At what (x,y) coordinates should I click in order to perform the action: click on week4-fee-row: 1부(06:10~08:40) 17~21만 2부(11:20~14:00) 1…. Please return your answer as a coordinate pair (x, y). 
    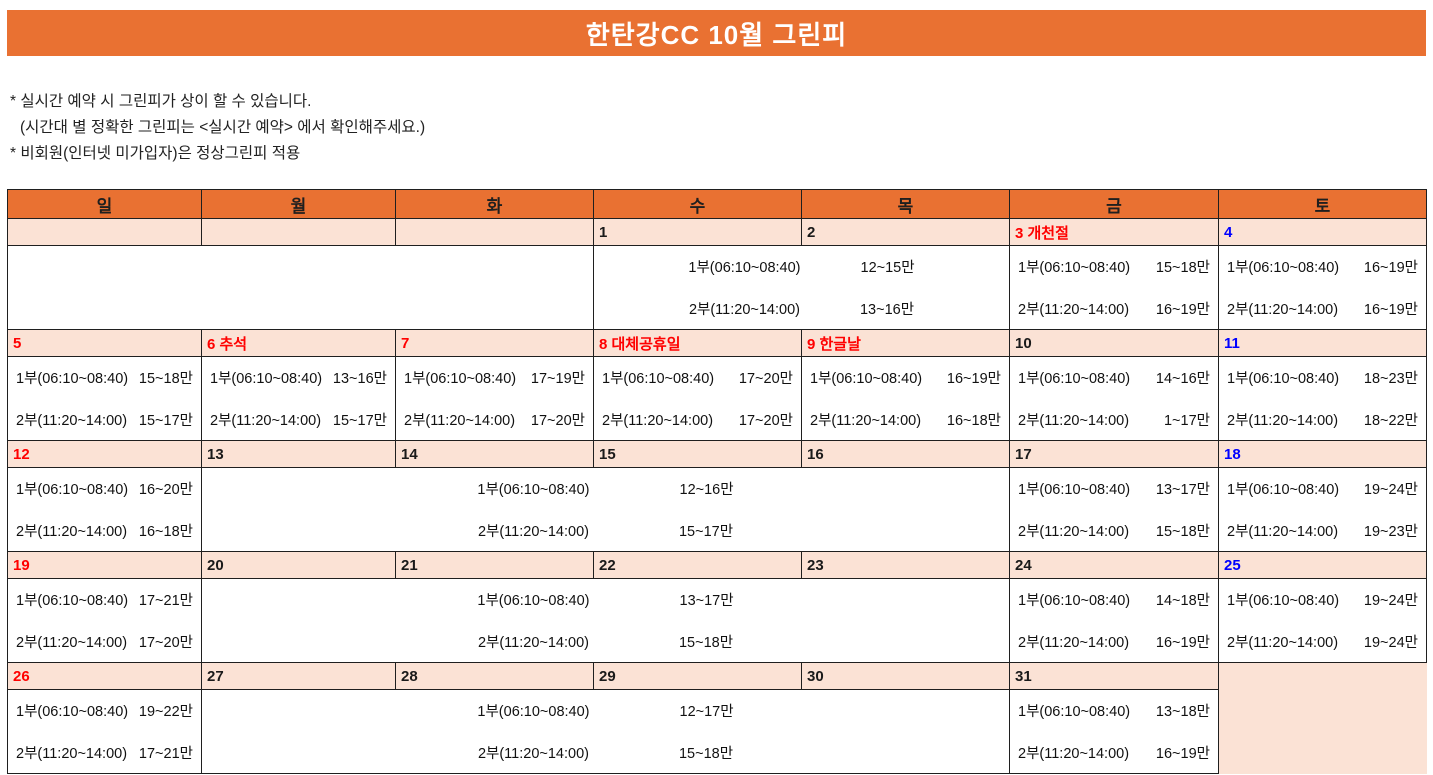
    Looking at the image, I should click on (717, 620).